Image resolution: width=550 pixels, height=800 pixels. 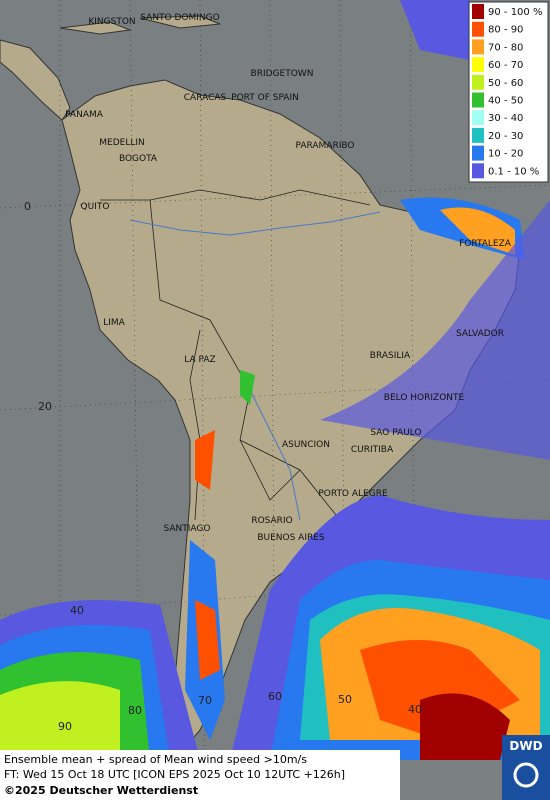 I want to click on latitude-label: 0, so click(x=27, y=206).